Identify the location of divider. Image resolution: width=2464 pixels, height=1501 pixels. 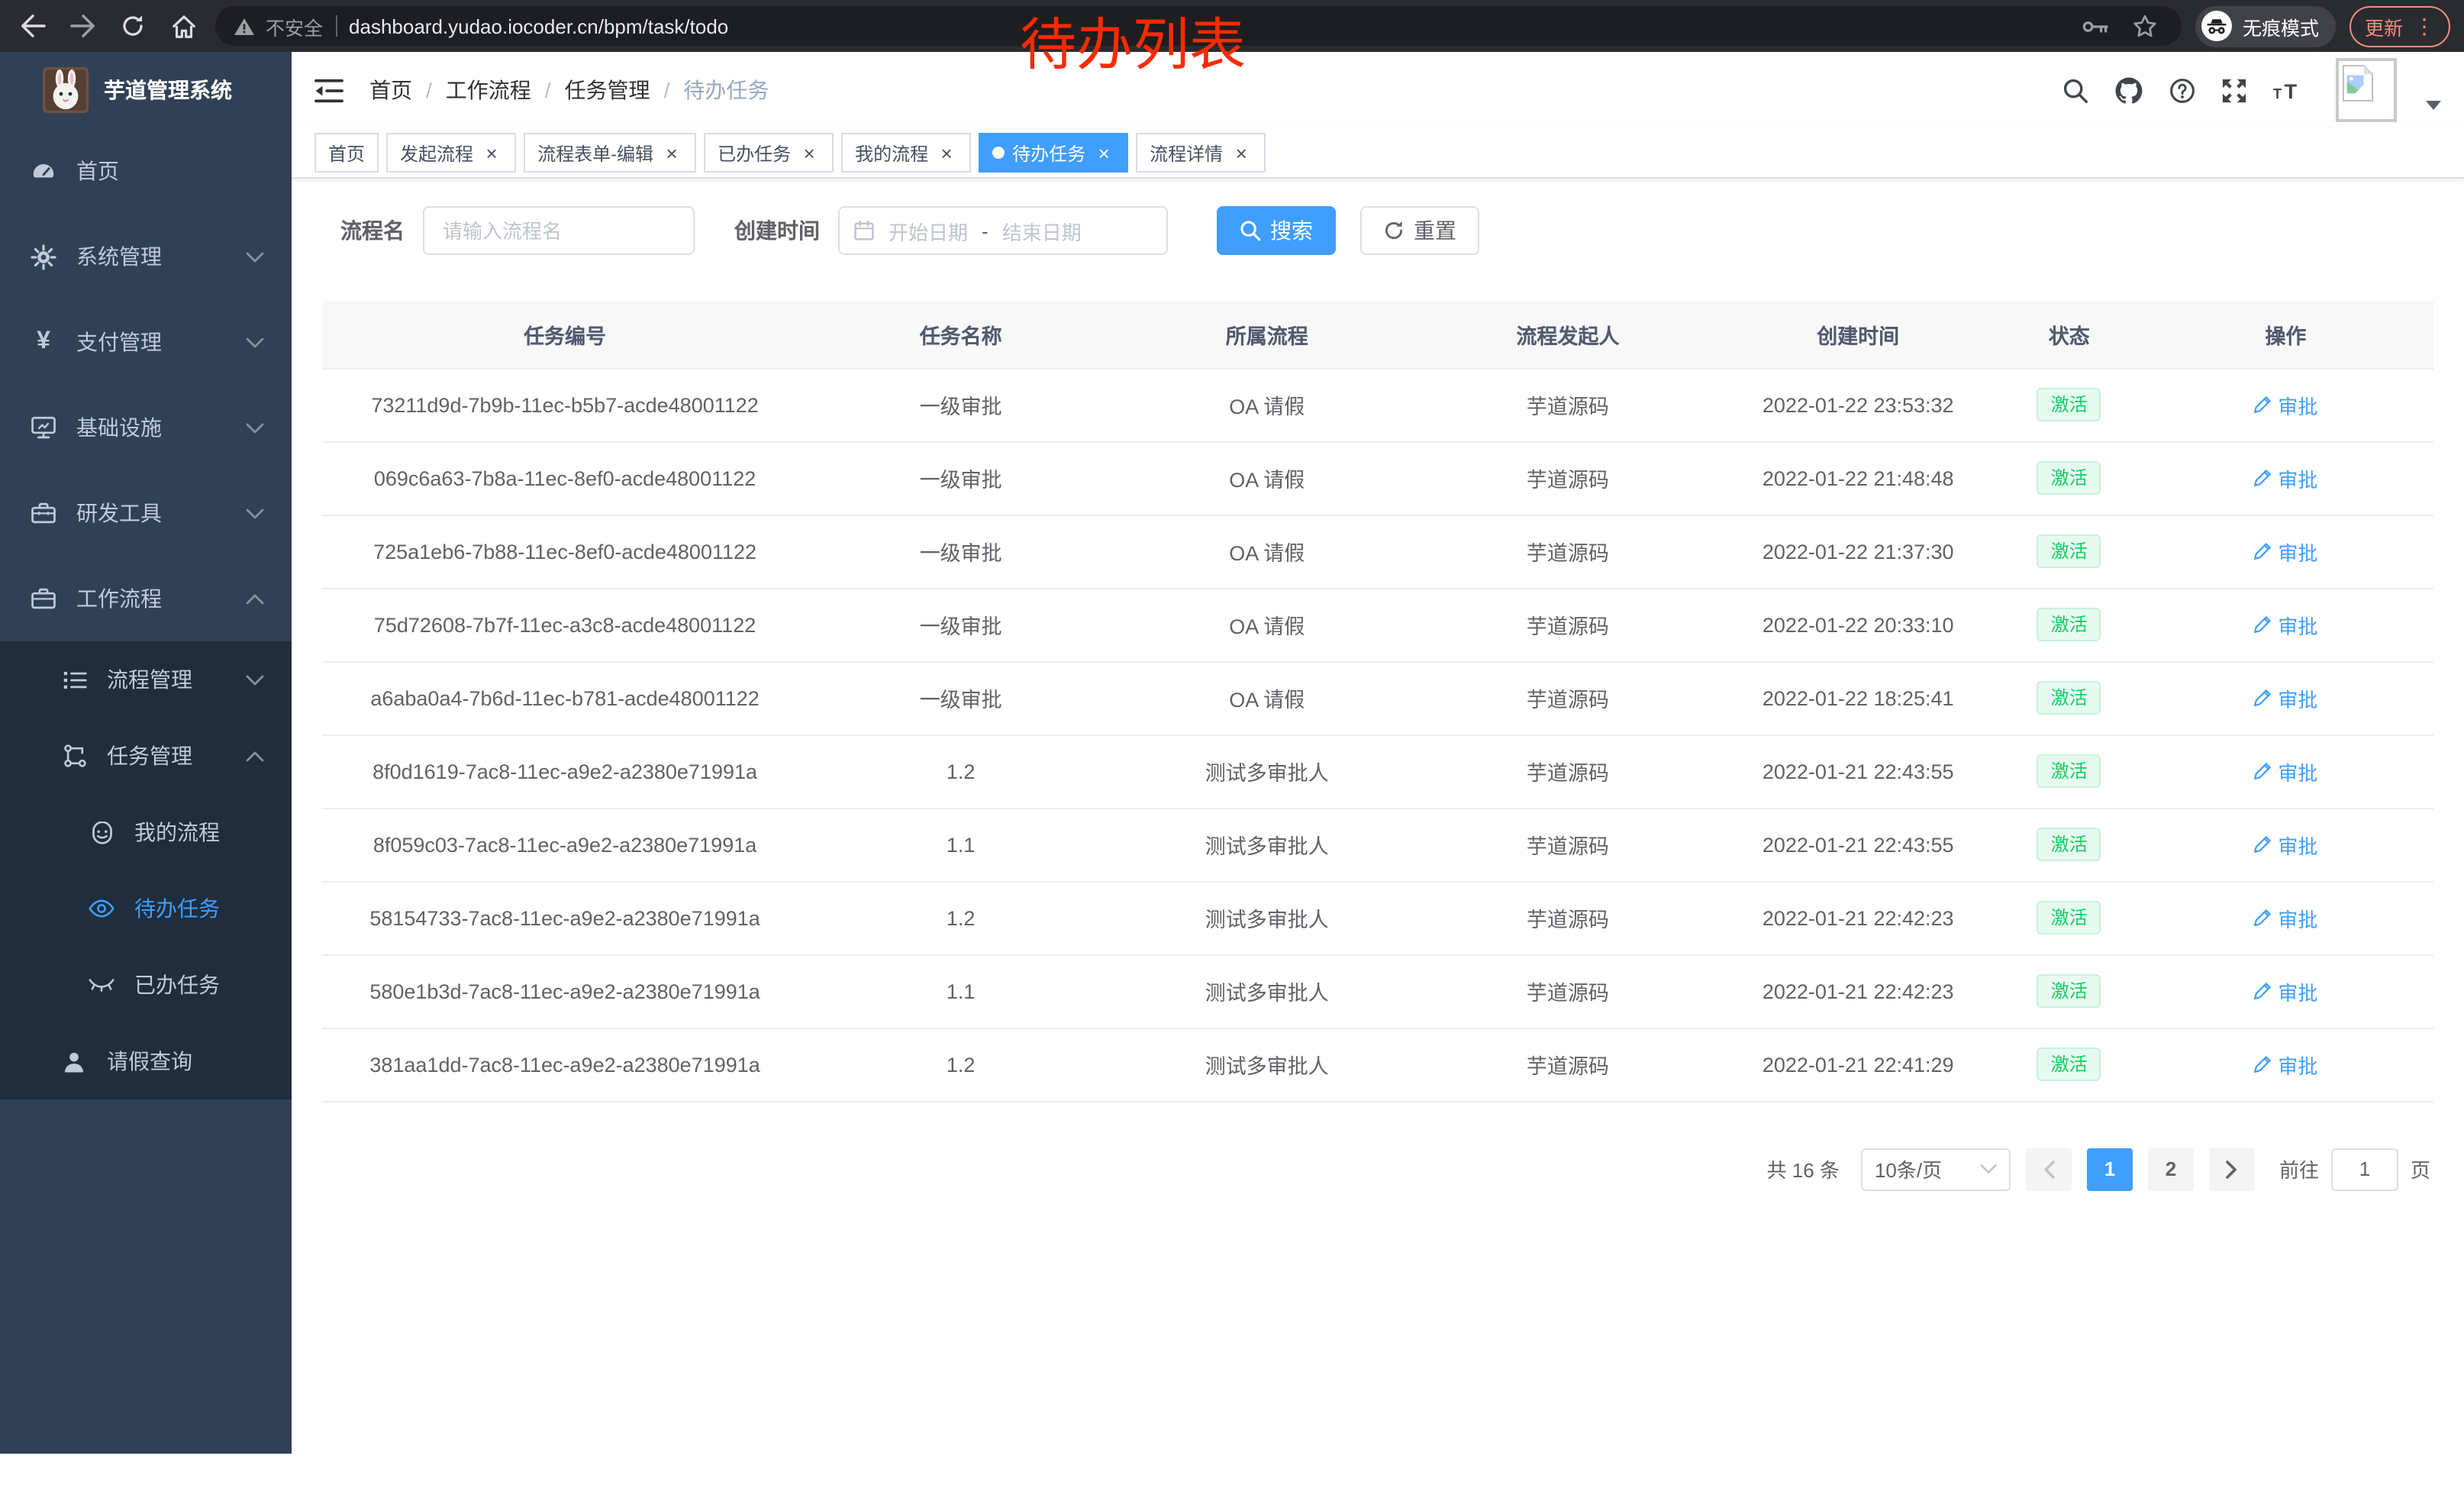
(336, 26).